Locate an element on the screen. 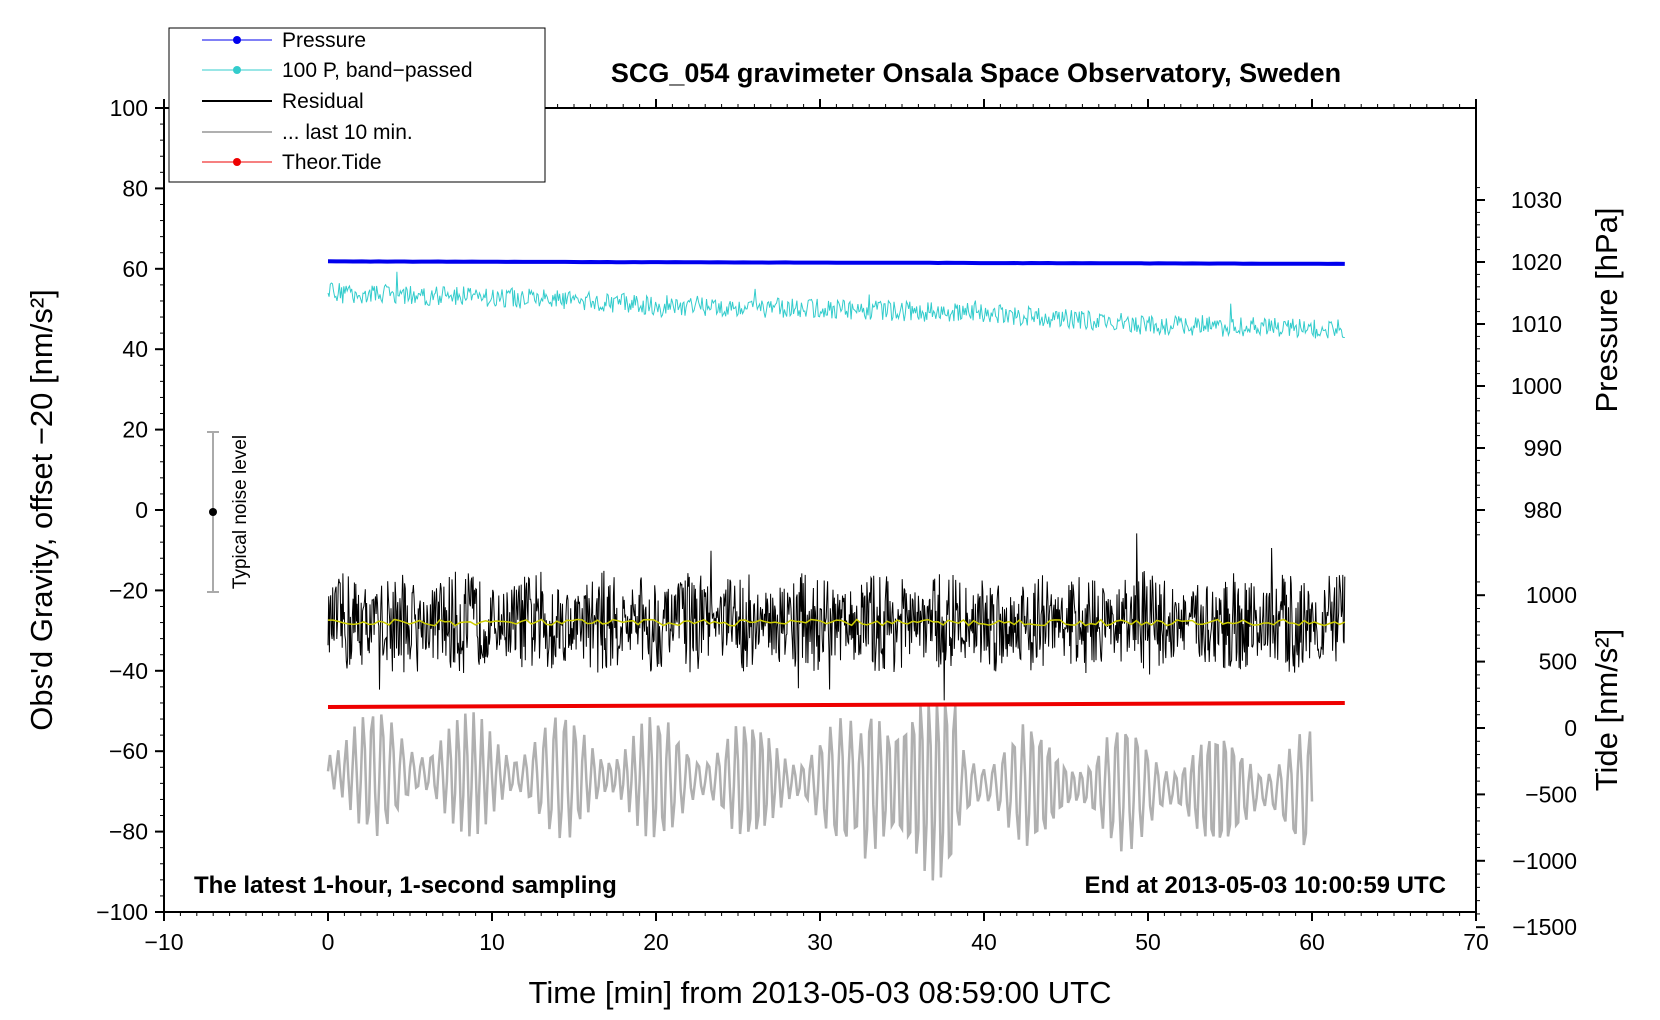 This screenshot has height=1020, width=1660. y-axis-label-pressure: Pressure [hPa] is located at coordinates (1606, 309).